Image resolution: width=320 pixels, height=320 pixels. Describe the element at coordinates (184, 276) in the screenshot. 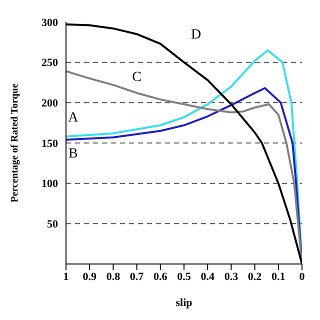

I see `x-tick-label: 0.5` at that location.